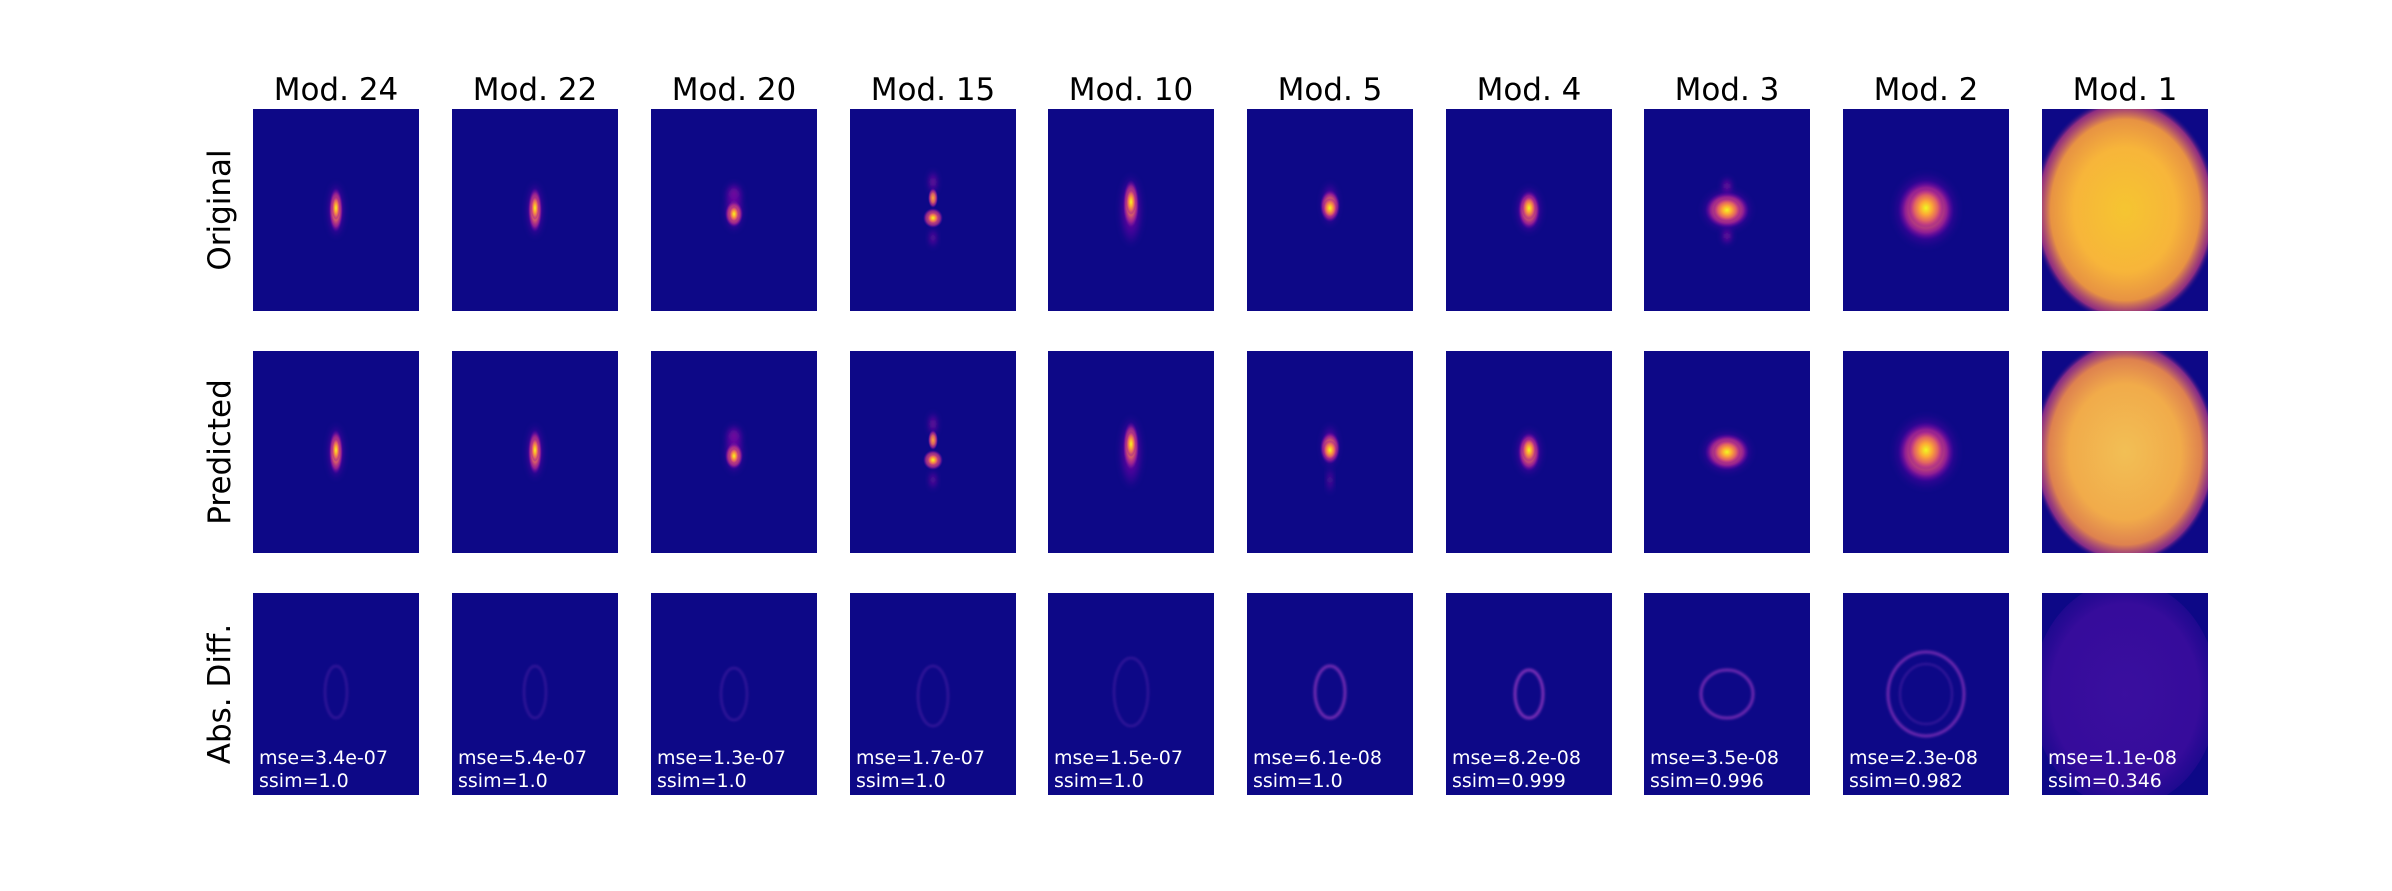 This screenshot has height=891, width=2392. Describe the element at coordinates (336, 90) in the screenshot. I see `column-title-1: Mod. 24` at that location.